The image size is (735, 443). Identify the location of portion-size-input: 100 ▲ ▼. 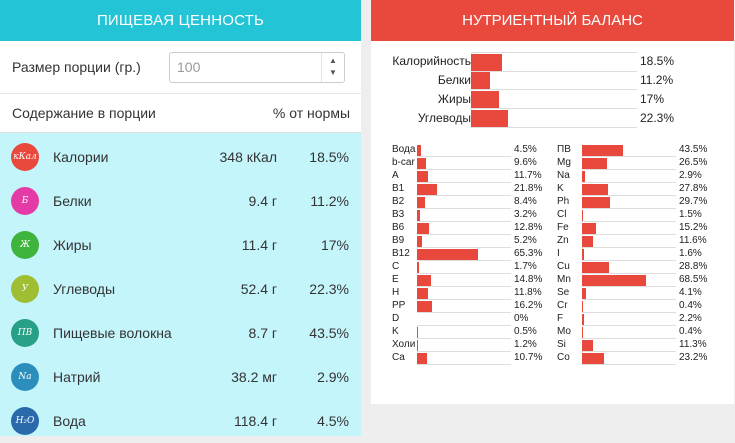
(257, 67).